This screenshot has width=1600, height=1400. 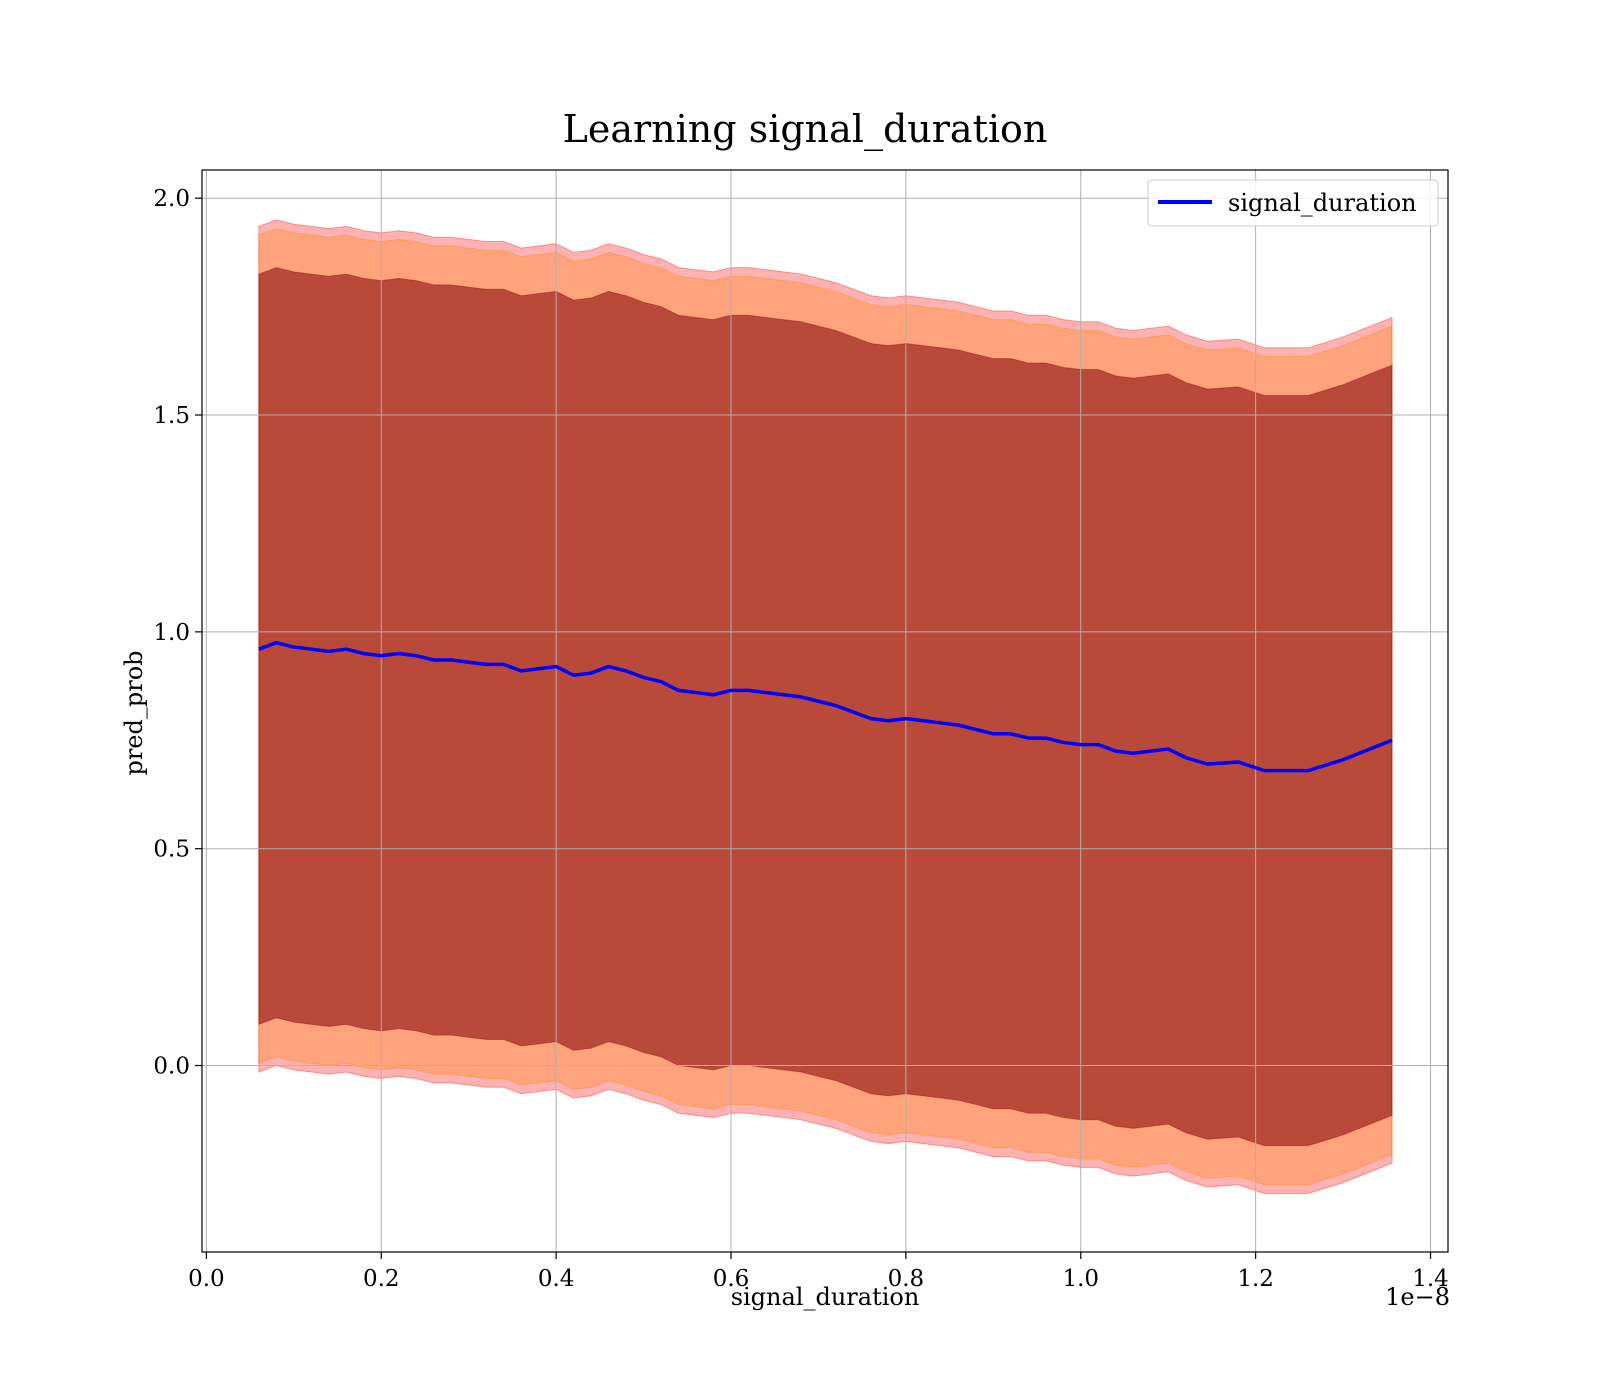 I want to click on chart-title: Learning signal_duration, so click(x=805, y=129).